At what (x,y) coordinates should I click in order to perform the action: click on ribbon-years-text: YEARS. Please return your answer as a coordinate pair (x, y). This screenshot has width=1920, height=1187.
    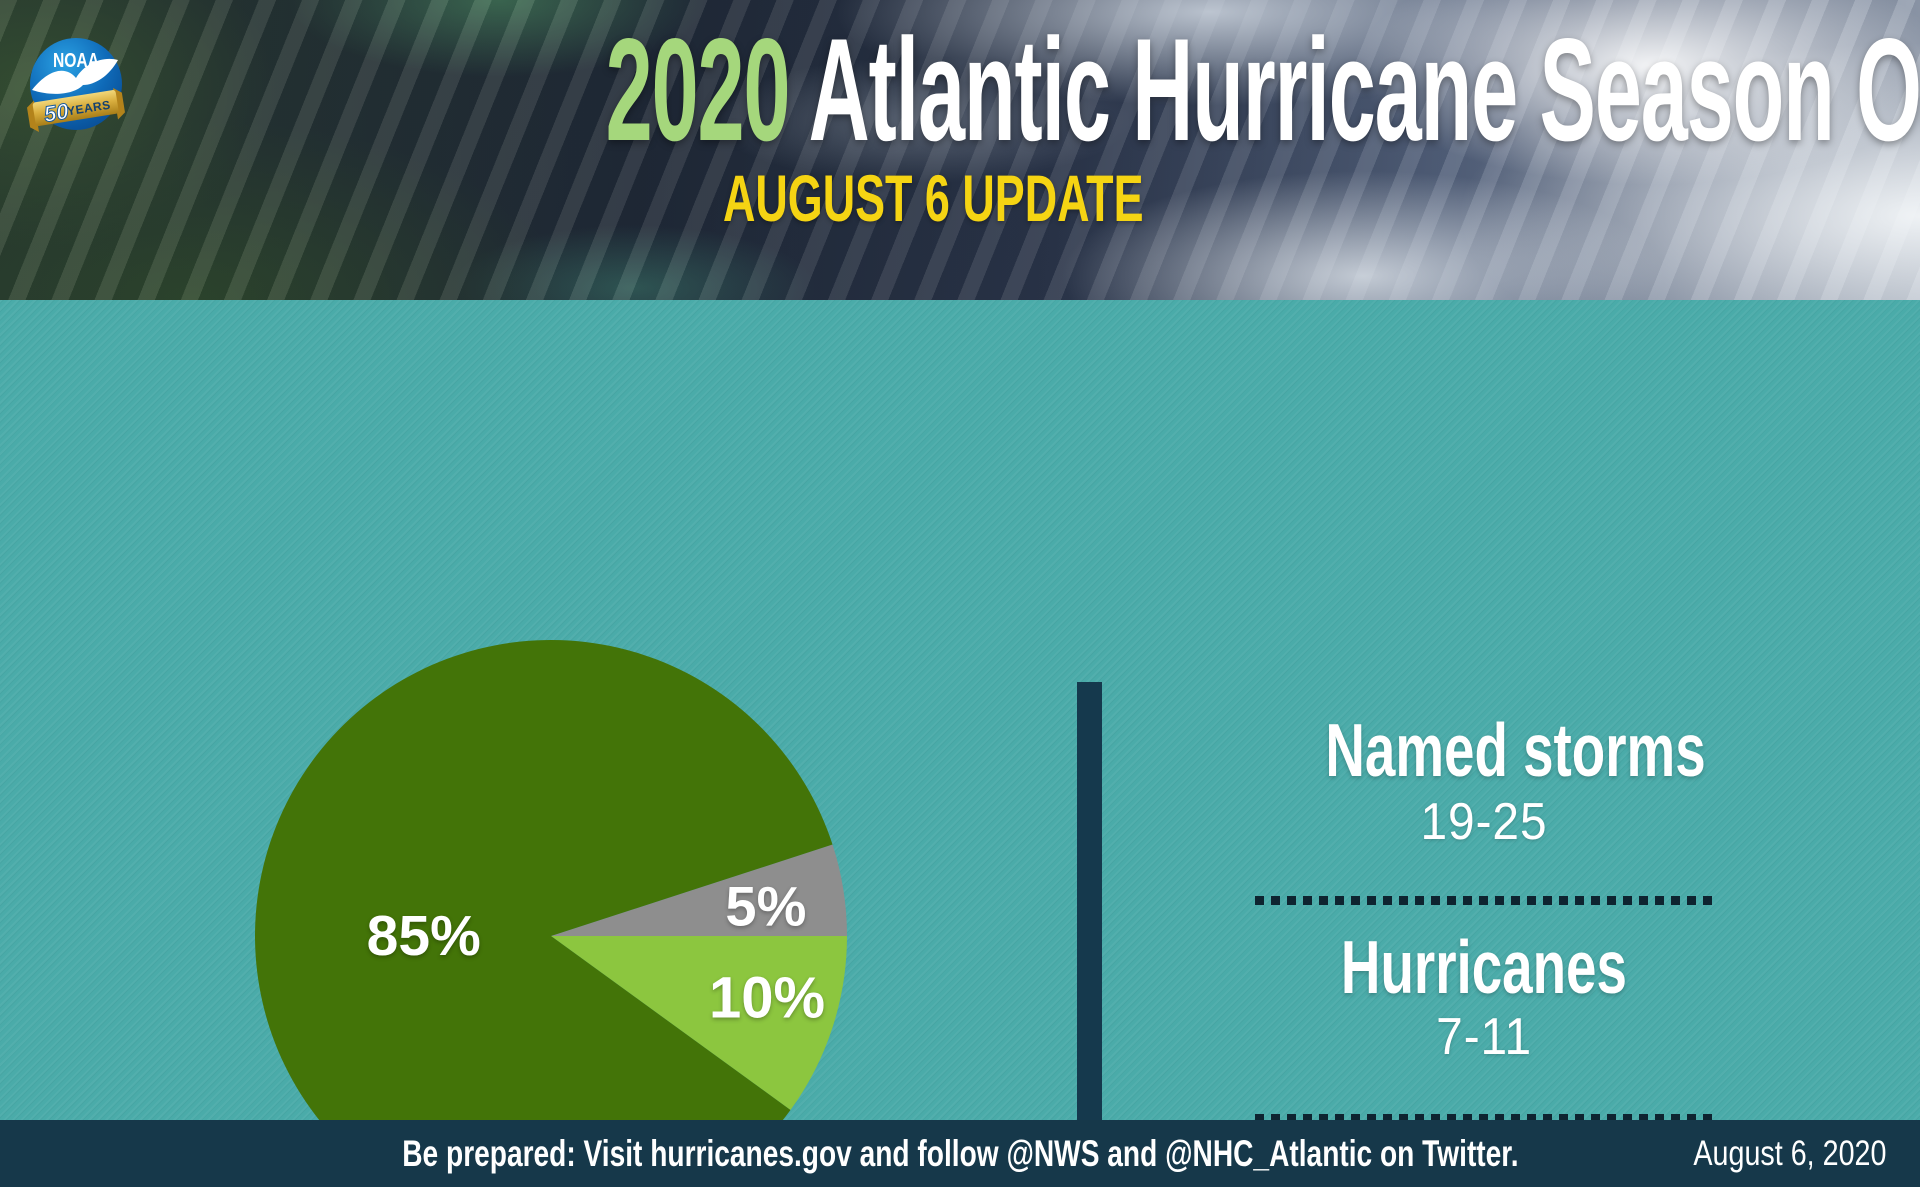
    Looking at the image, I should click on (88, 108).